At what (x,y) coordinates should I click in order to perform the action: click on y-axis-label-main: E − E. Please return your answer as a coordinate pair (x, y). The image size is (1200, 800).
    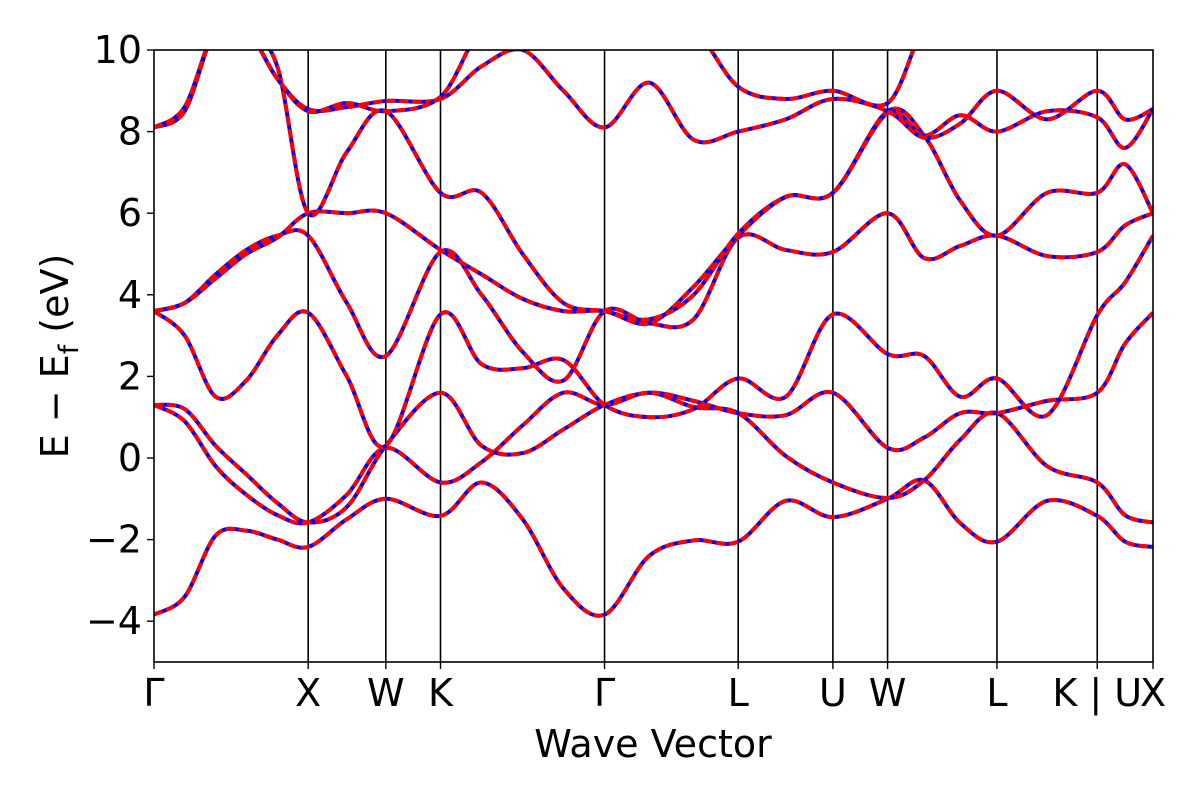
    Looking at the image, I should click on (55, 406).